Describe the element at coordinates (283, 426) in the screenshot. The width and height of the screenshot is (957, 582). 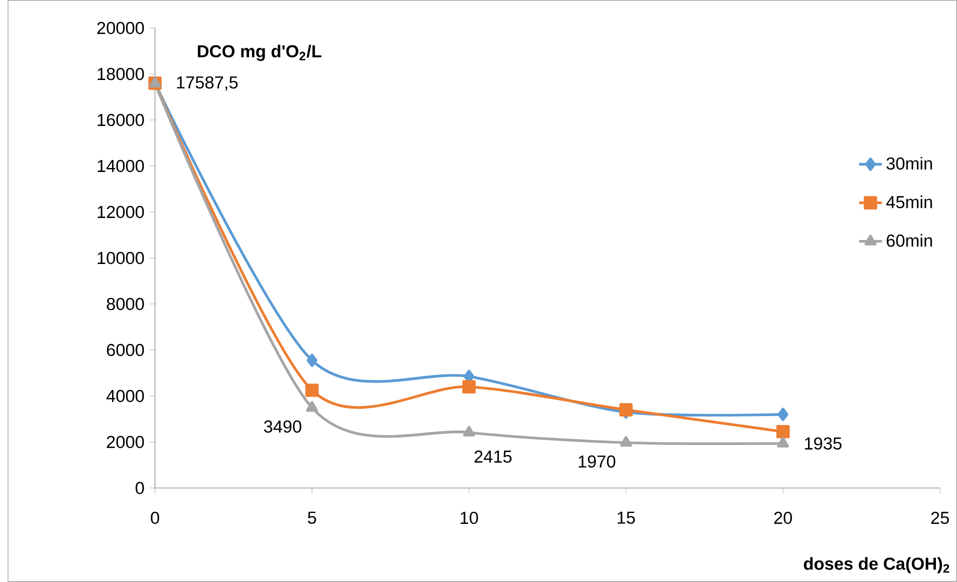
I see `data-label: 3490` at that location.